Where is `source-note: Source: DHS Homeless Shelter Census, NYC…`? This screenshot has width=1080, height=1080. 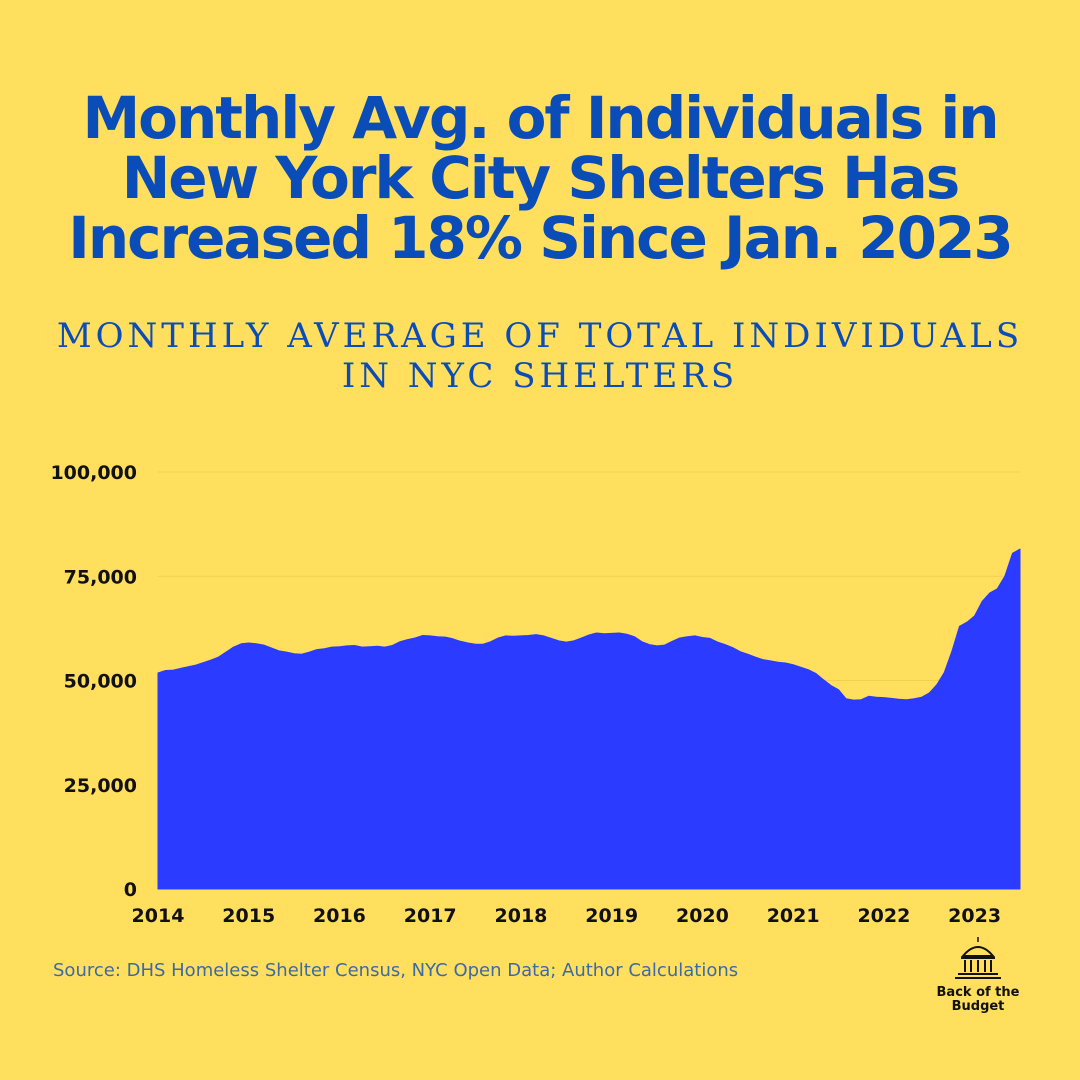
source-note: Source: DHS Homeless Shelter Census, NYC… is located at coordinates (396, 970).